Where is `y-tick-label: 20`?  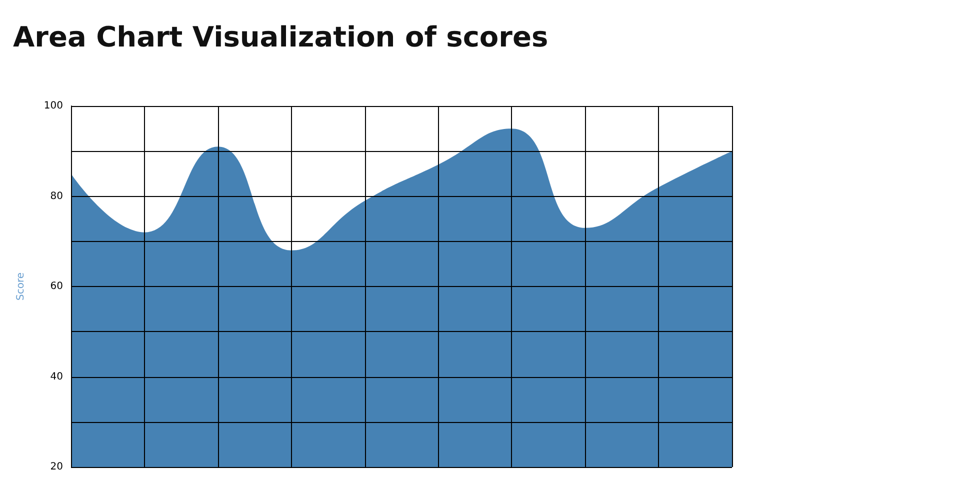 y-tick-label: 20 is located at coordinates (56, 467).